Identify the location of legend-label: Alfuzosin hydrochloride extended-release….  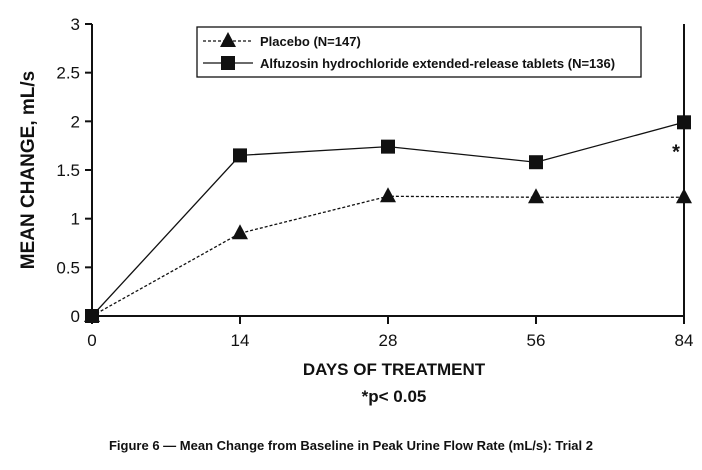
(437, 63).